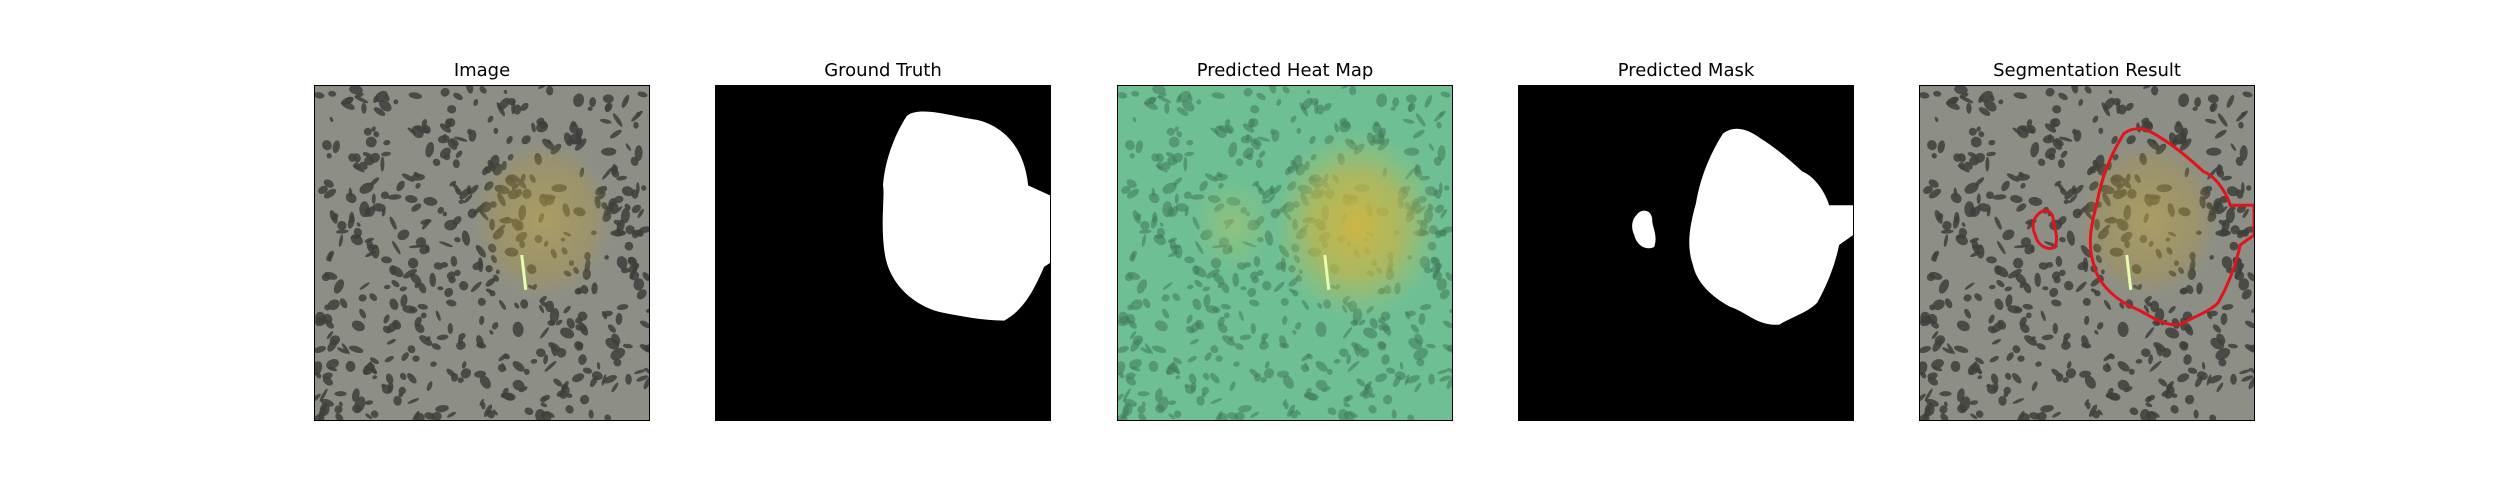 Image resolution: width=2500 pixels, height=500 pixels. Describe the element at coordinates (2171, 227) in the screenshot. I see `contour-main` at that location.